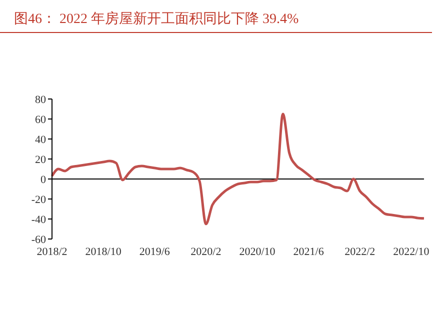  What do you see at coordinates (103, 252) in the screenshot?
I see `x-tick-label: 2018/10` at bounding box center [103, 252].